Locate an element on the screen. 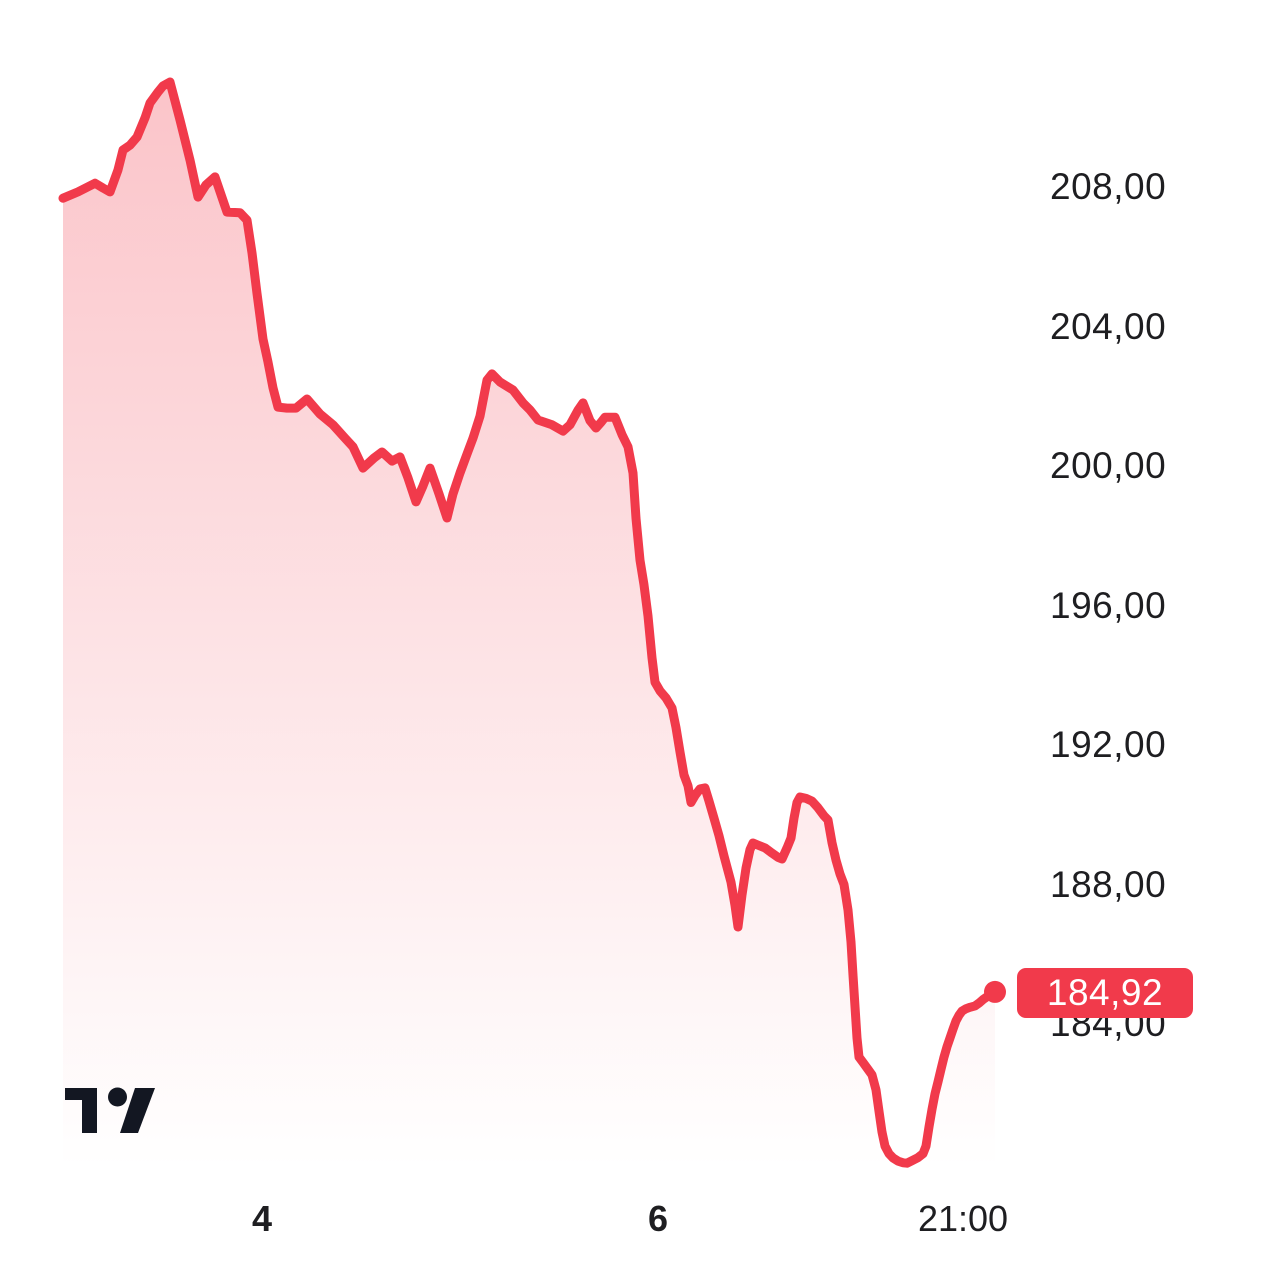 This screenshot has width=1267, height=1280. tradingview-logo-bar is located at coordinates (81, 1110).